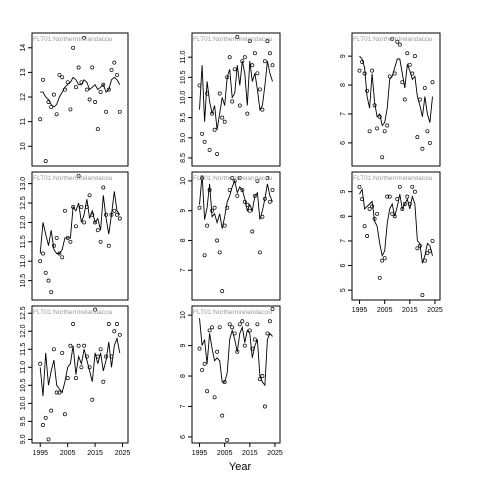 This screenshot has width=480, height=480. I want to click on y-tick-label: 9, so click(343, 192).